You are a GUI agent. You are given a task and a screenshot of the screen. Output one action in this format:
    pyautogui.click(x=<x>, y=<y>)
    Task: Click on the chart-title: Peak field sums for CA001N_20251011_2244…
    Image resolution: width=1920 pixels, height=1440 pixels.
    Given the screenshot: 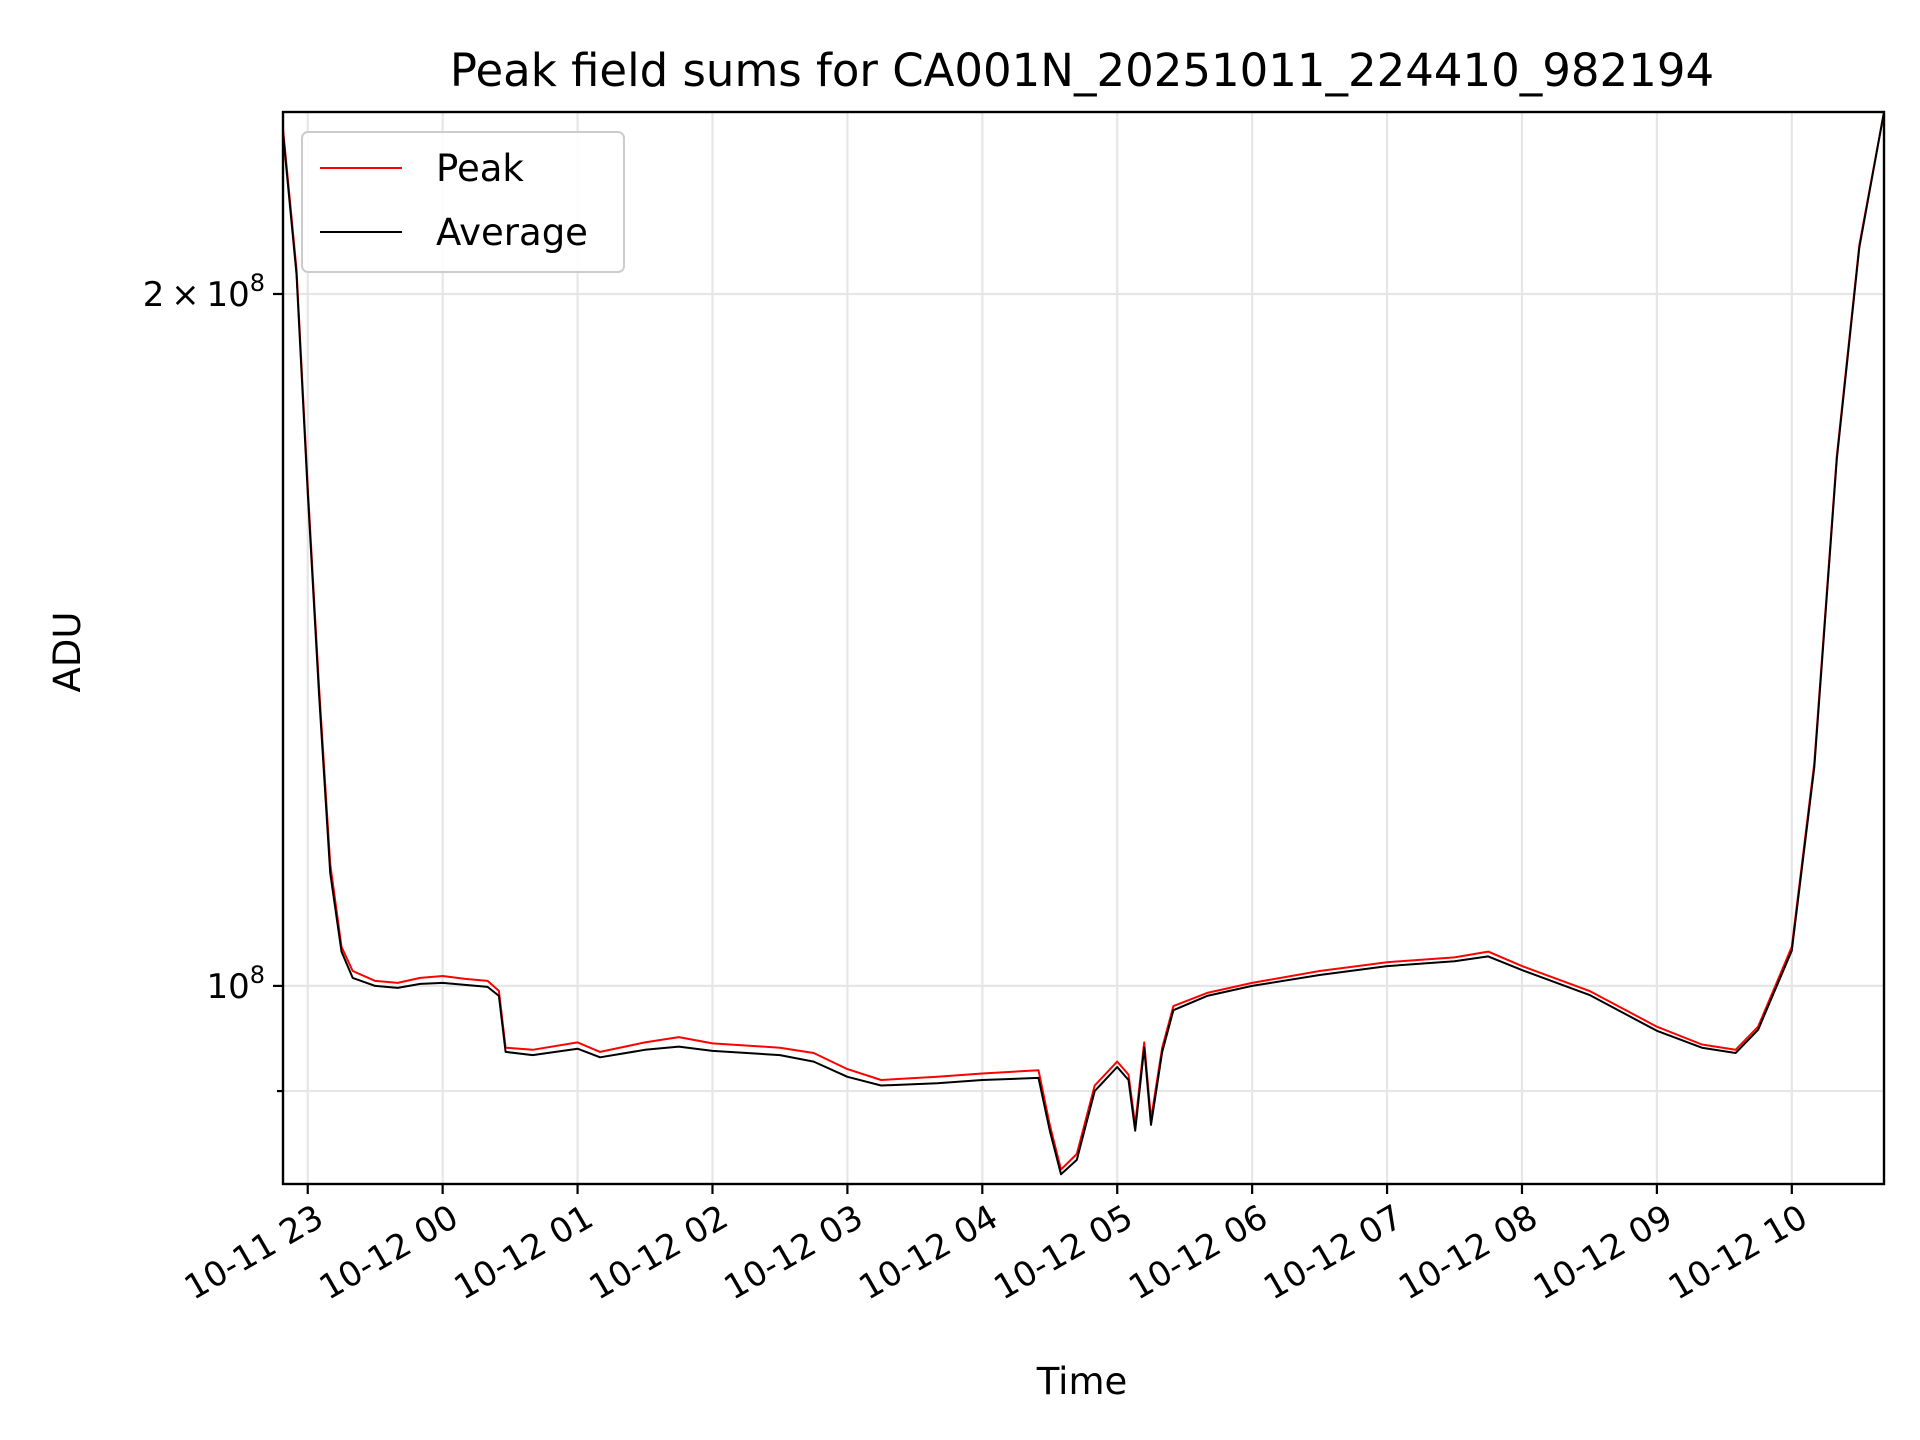 What is the action you would take?
    pyautogui.click(x=1082, y=70)
    